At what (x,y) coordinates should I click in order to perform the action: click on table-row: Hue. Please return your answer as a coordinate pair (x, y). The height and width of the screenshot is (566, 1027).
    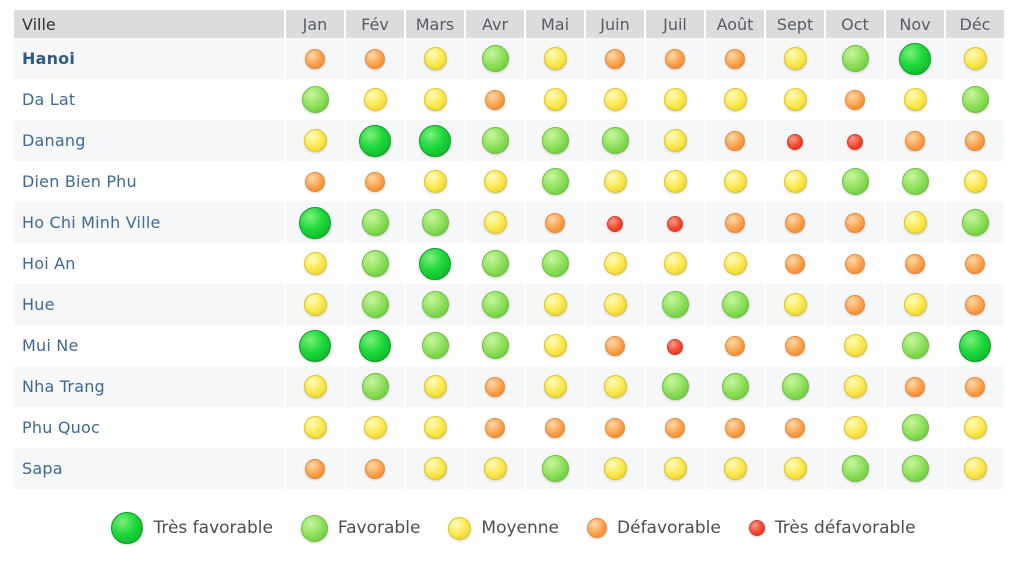
    Looking at the image, I should click on (509, 304).